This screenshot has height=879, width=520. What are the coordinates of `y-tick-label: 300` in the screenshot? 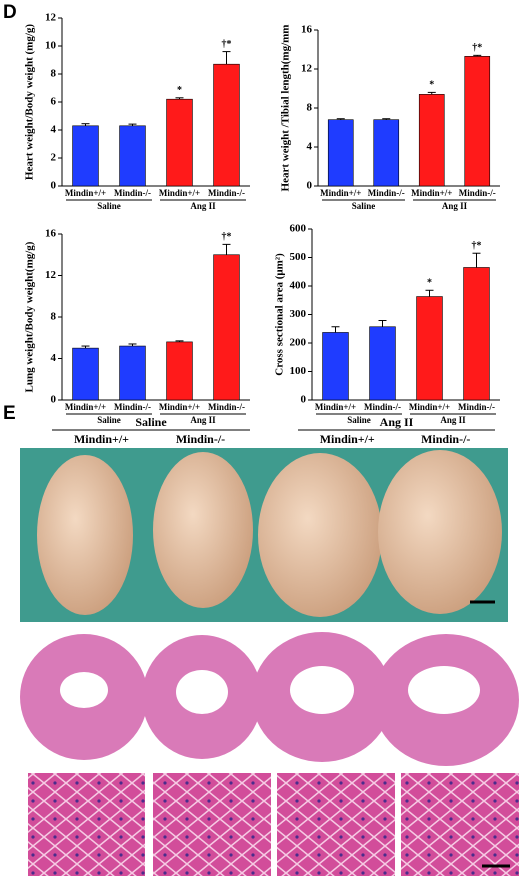 It's located at (298, 314).